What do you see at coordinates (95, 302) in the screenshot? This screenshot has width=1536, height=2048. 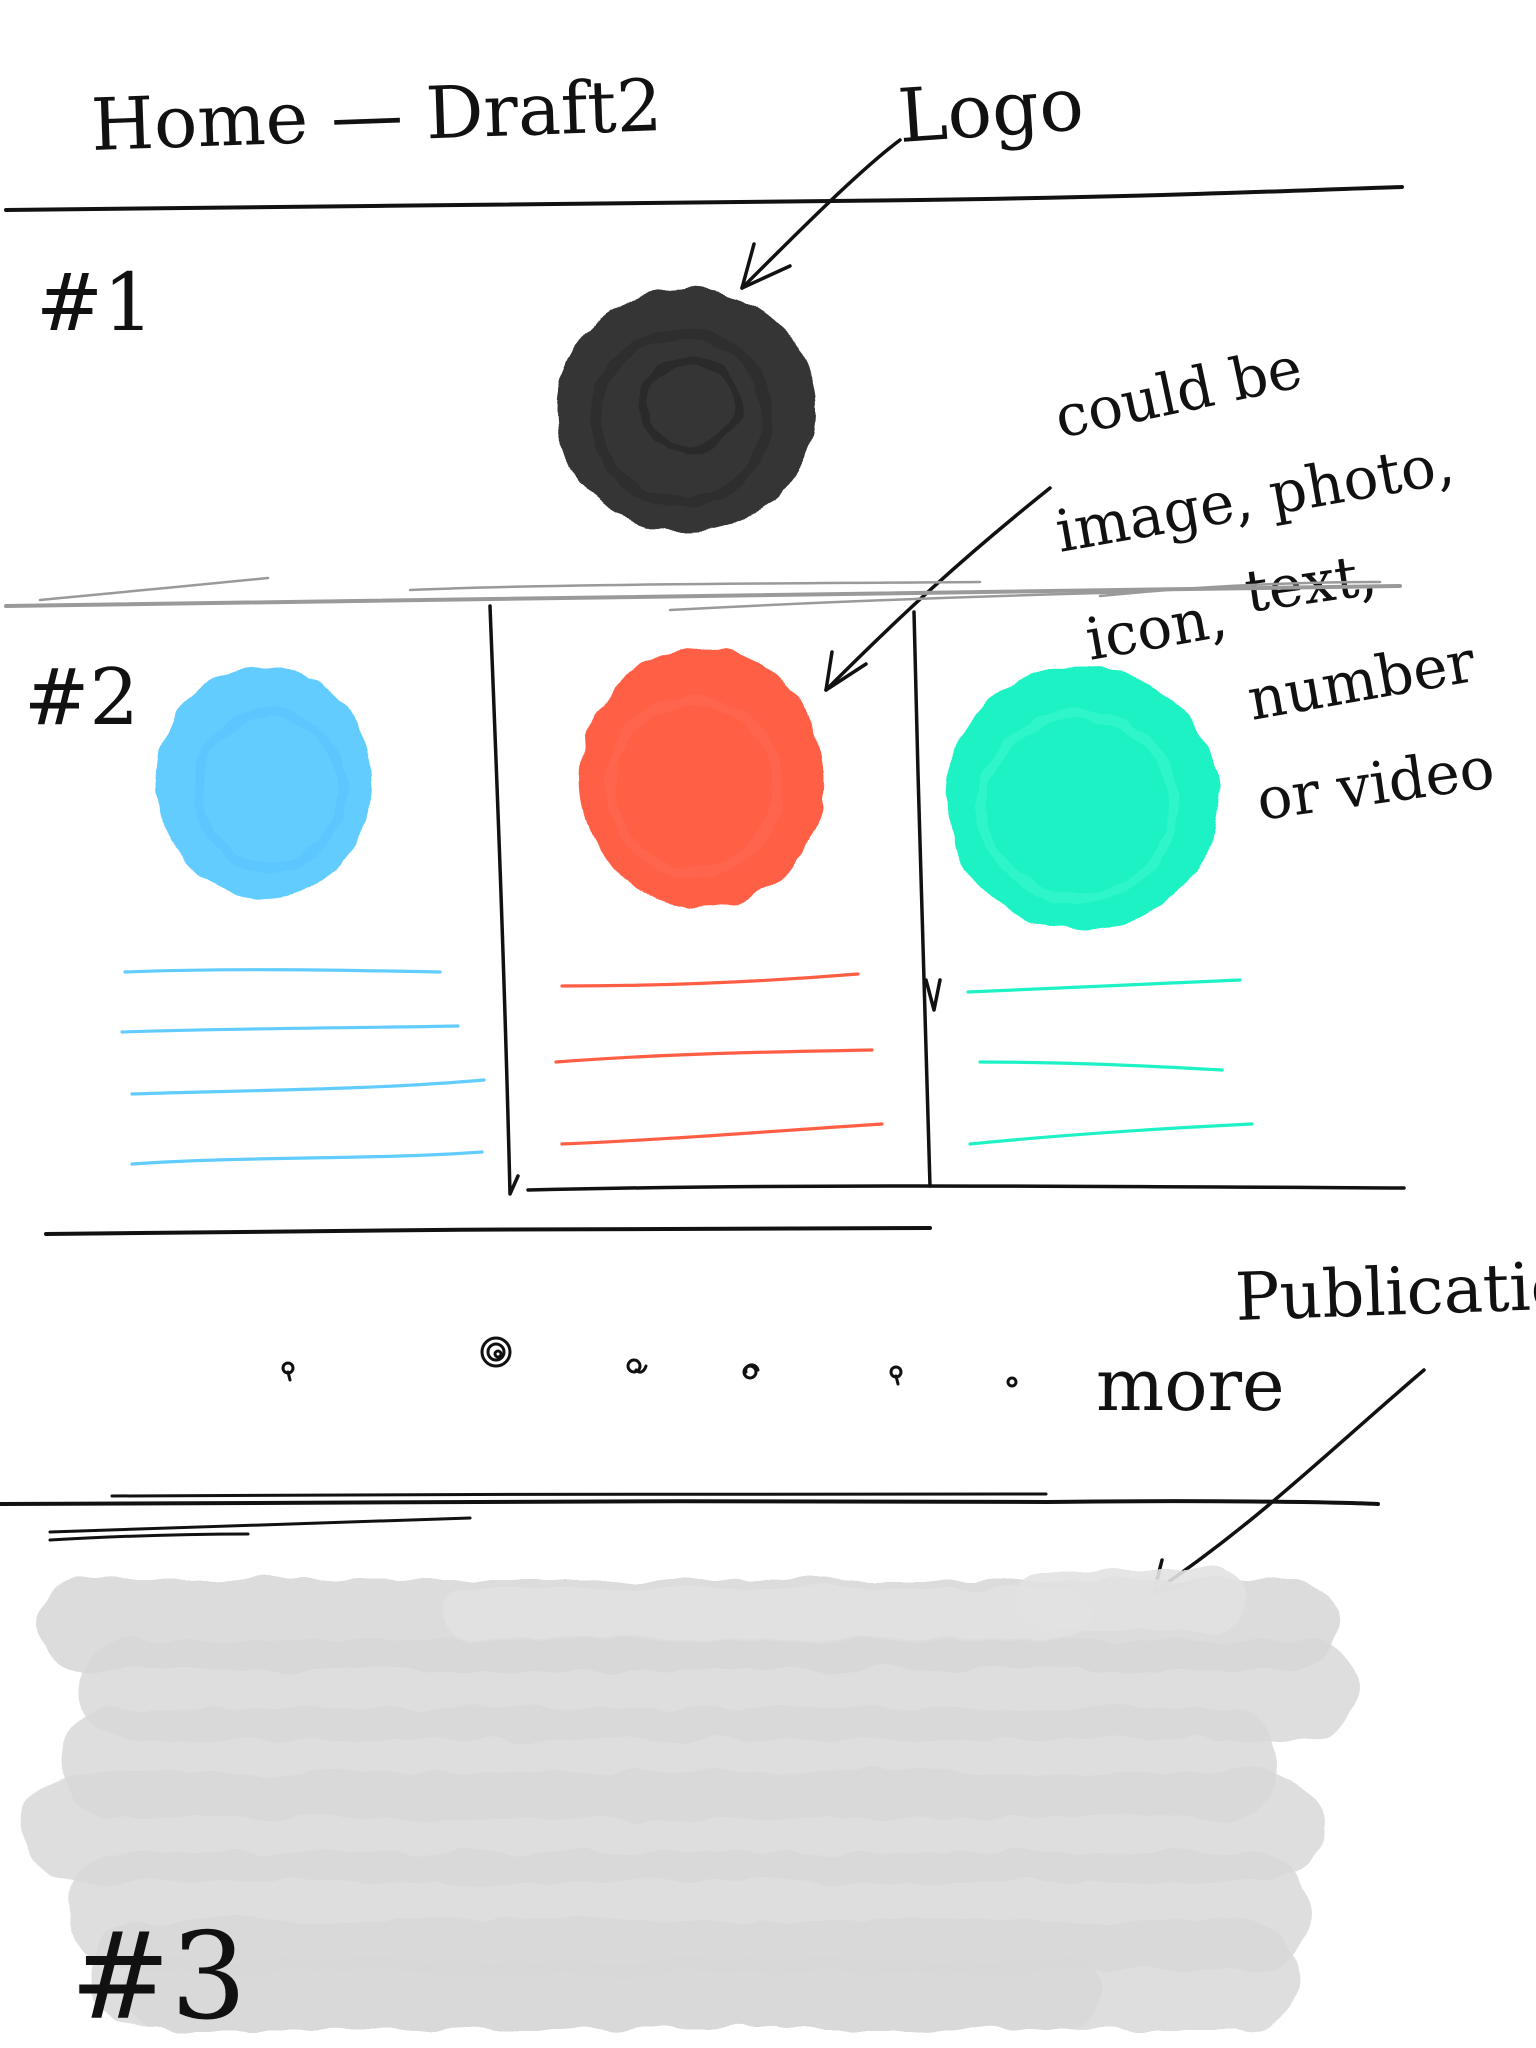 I see `section-1-label: #1` at bounding box center [95, 302].